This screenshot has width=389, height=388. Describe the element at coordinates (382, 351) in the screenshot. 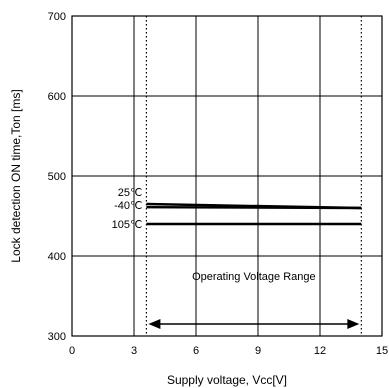

I see `x-tick-label: 15` at that location.